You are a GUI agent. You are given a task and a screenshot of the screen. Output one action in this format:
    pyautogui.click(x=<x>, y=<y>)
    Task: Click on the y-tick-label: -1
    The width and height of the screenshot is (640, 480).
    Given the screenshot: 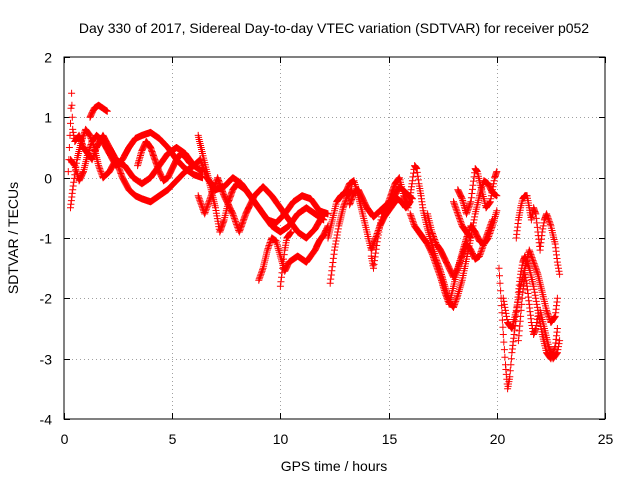 What is the action you would take?
    pyautogui.click(x=46, y=239)
    